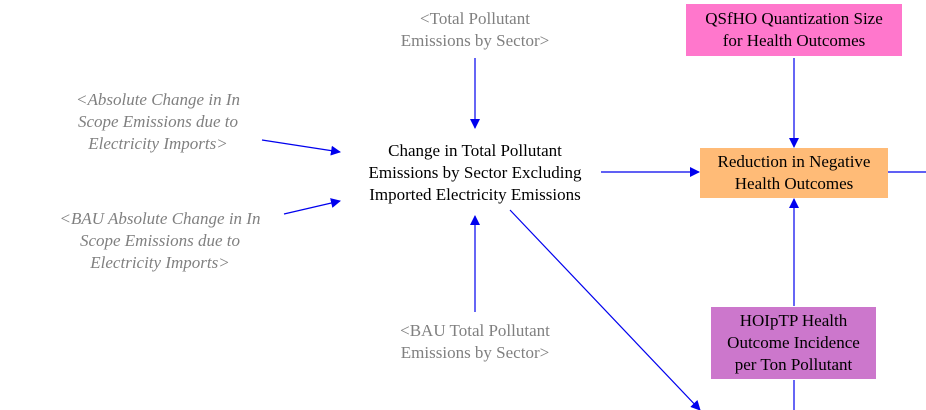 This screenshot has height=410, width=926. What do you see at coordinates (160, 262) in the screenshot?
I see `bau-abs-change-shadow-line-3: Electricity Imports>` at bounding box center [160, 262].